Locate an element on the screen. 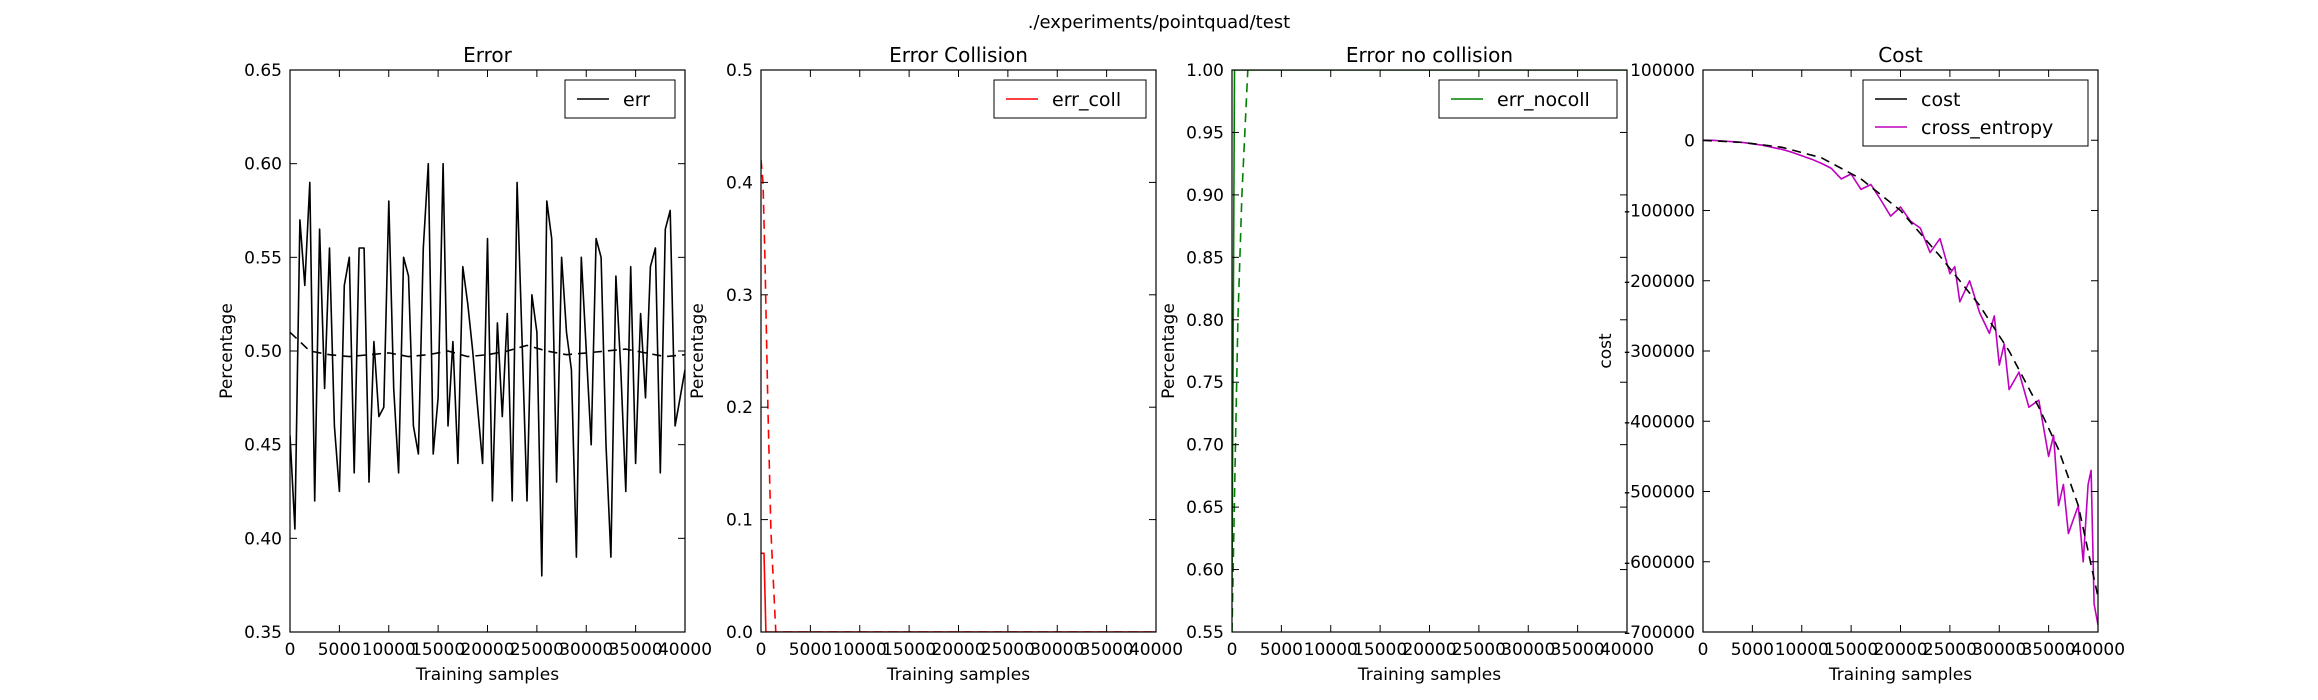 The image size is (2318, 700). y-axis-label: cost is located at coordinates (1606, 351).